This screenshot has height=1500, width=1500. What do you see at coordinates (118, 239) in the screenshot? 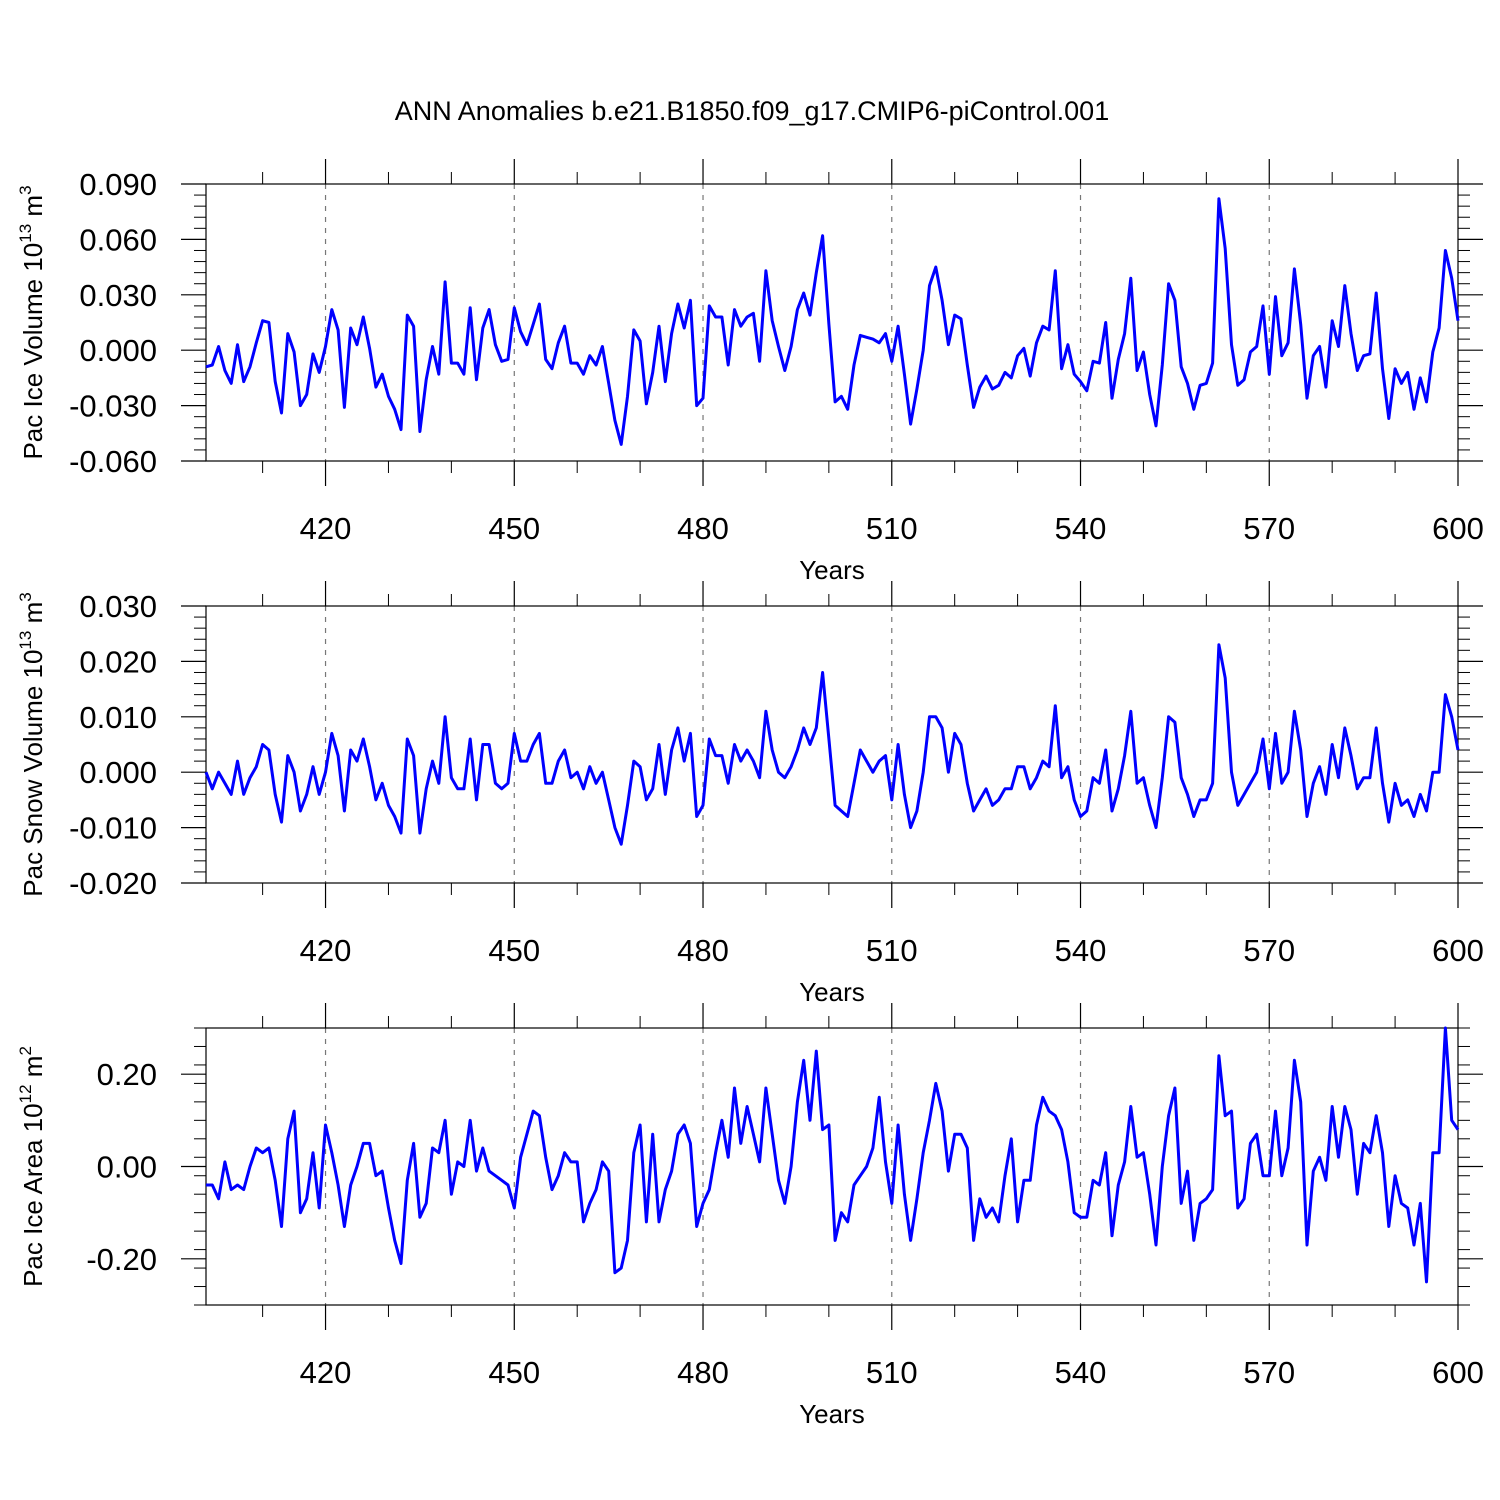
I see `y-tick-label: 0.060` at bounding box center [118, 239].